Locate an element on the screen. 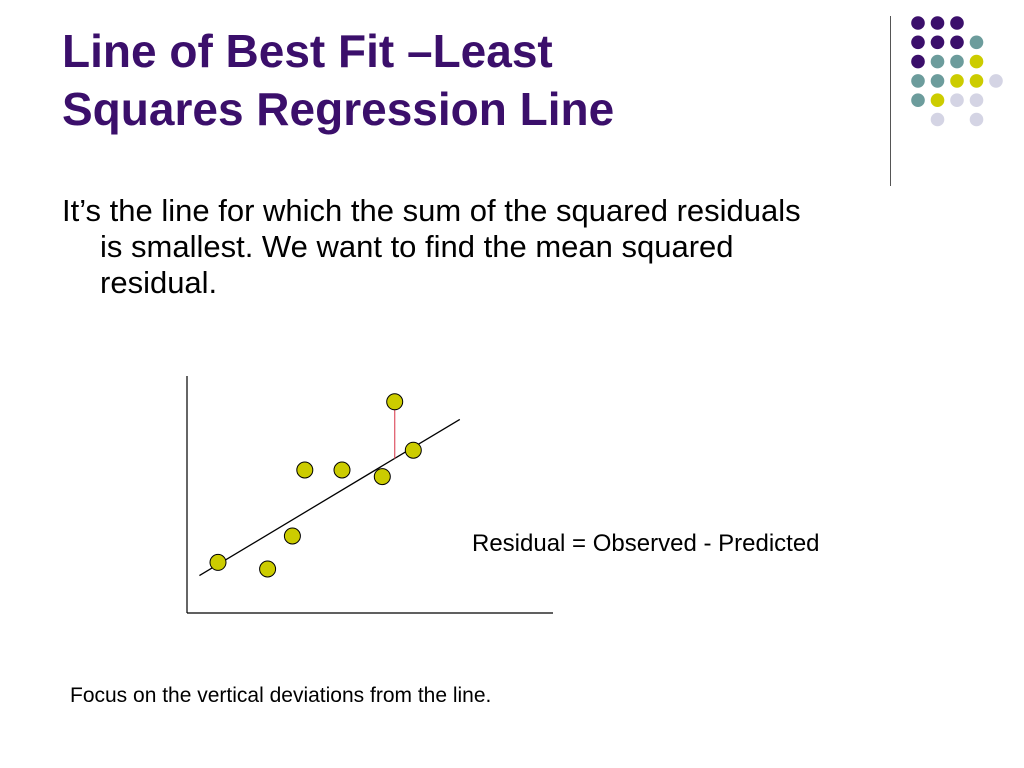 This screenshot has width=1024, height=768. regression-line is located at coordinates (330, 497).